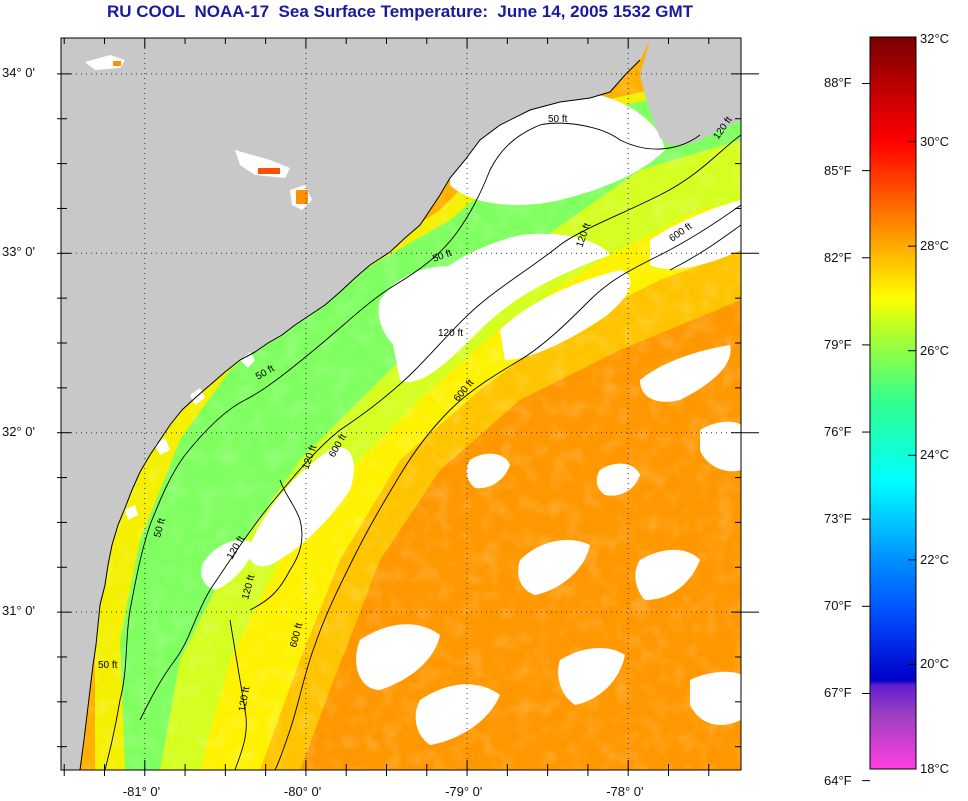 This screenshot has height=801, width=968. What do you see at coordinates (893, 403) in the screenshot?
I see `colorbar` at bounding box center [893, 403].